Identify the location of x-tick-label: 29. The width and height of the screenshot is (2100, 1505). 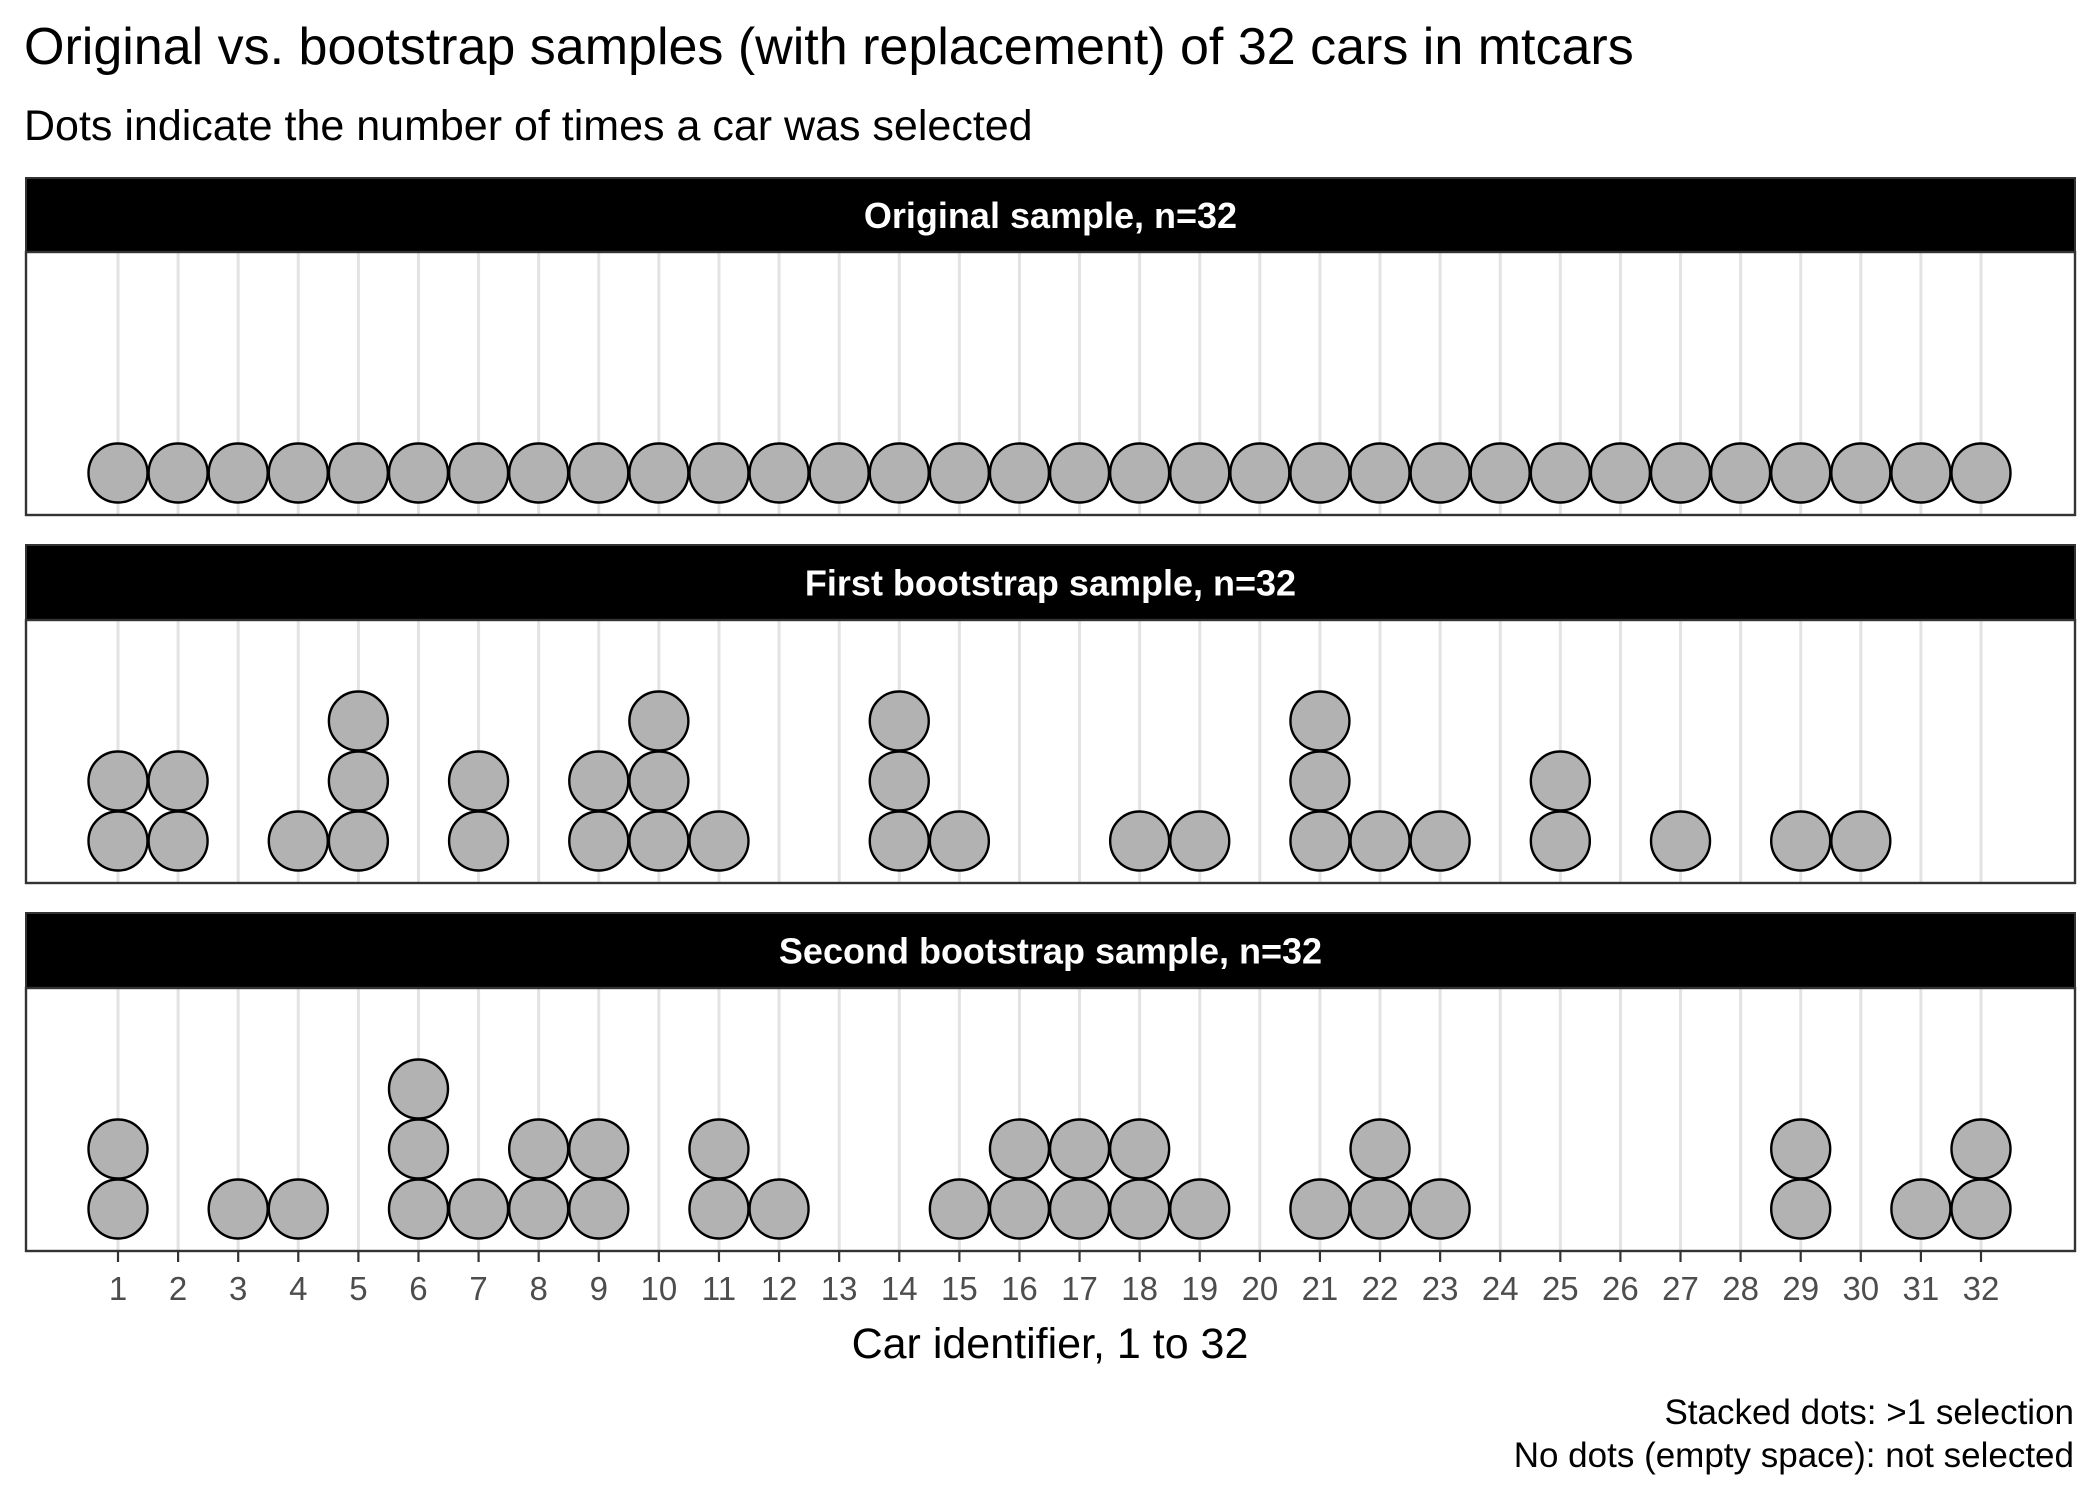
(1800, 1288).